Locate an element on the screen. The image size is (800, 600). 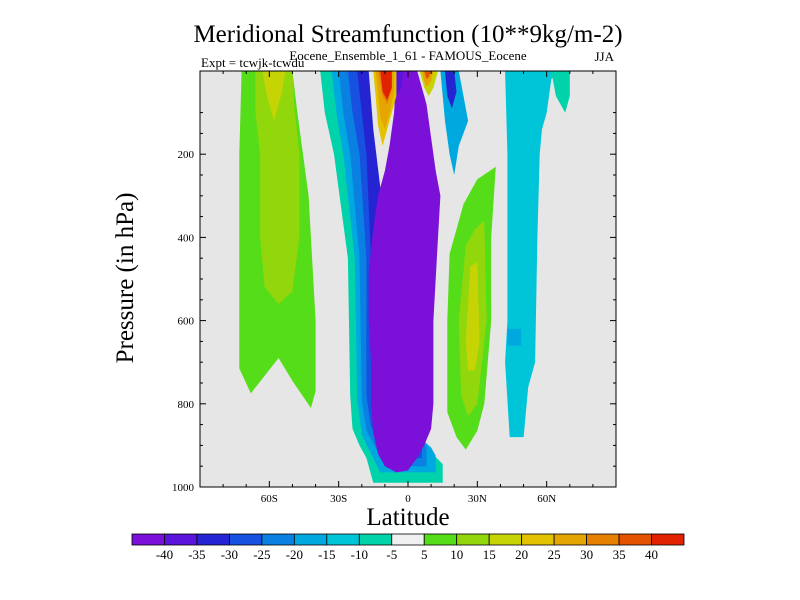
colorbar-label: -30 is located at coordinates (229, 554).